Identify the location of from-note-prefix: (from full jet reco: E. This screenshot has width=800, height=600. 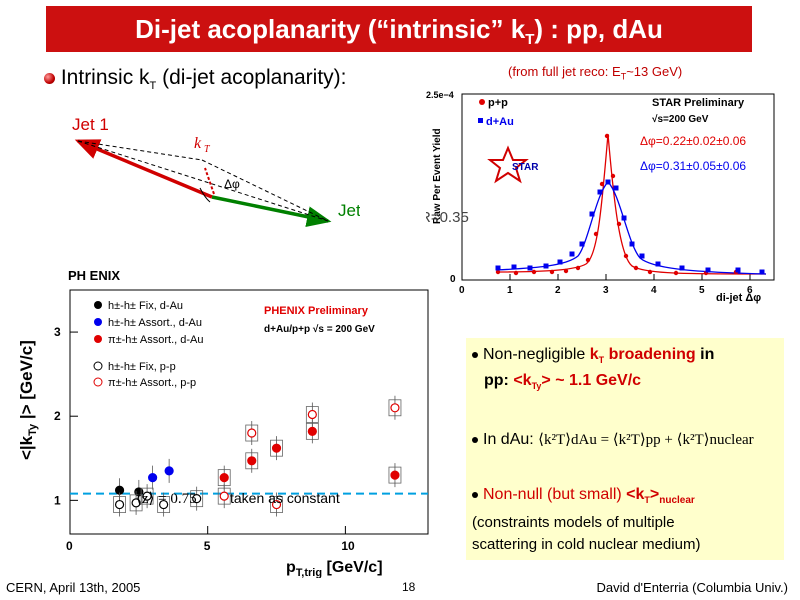
(564, 71).